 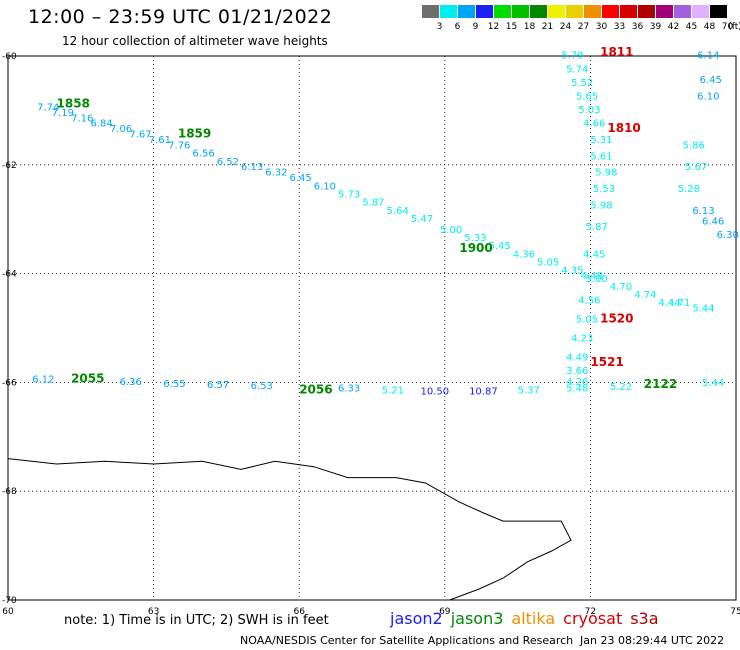 I want to click on scale-label: 27, so click(x=583, y=27).